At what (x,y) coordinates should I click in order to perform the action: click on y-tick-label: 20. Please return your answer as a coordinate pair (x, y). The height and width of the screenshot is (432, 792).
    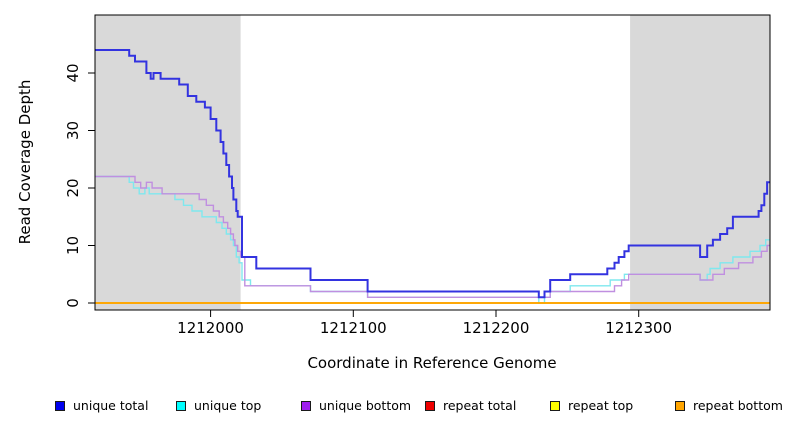
    Looking at the image, I should click on (73, 187).